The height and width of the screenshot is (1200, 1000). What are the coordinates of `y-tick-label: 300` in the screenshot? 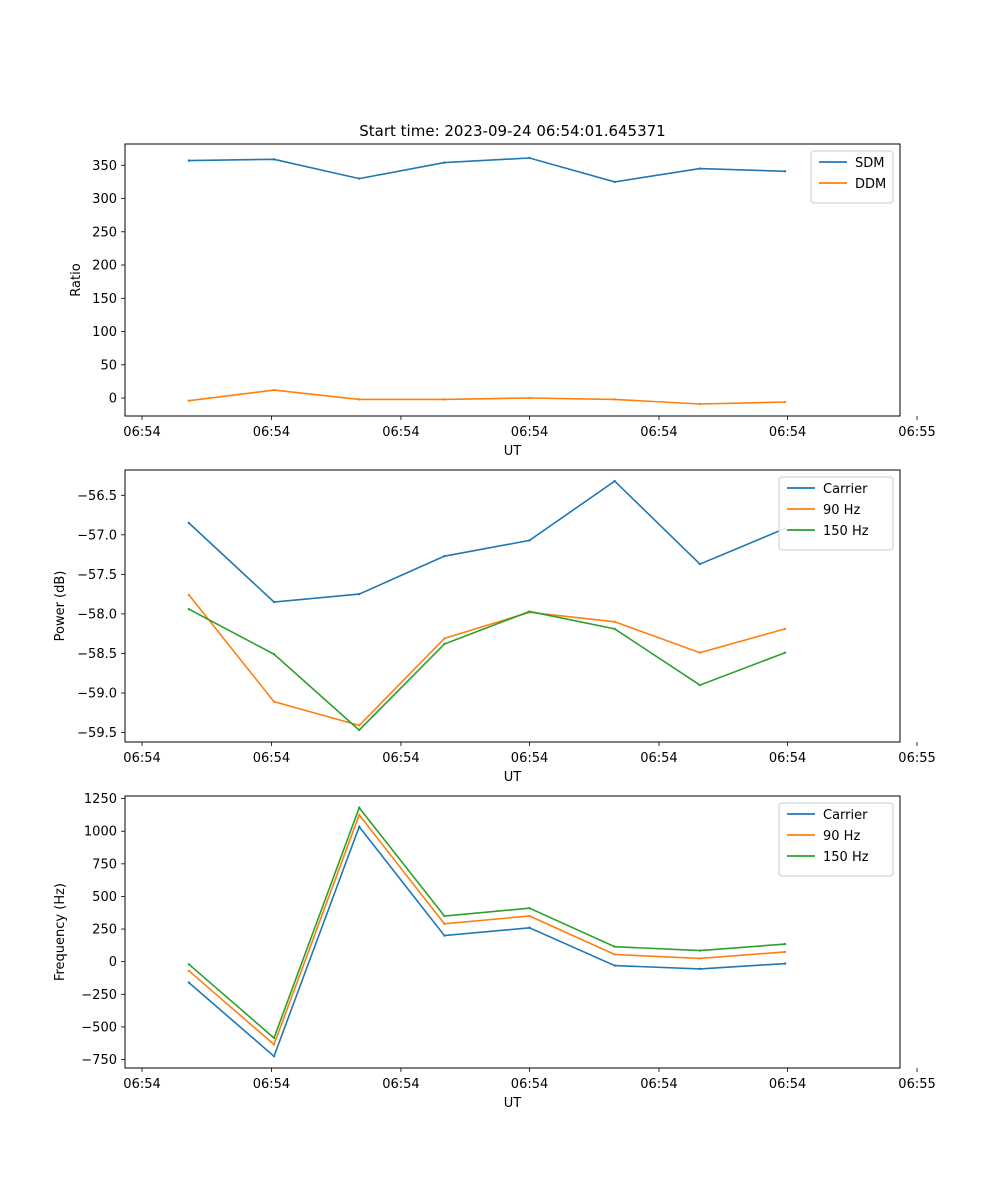 It's located at (104, 199).